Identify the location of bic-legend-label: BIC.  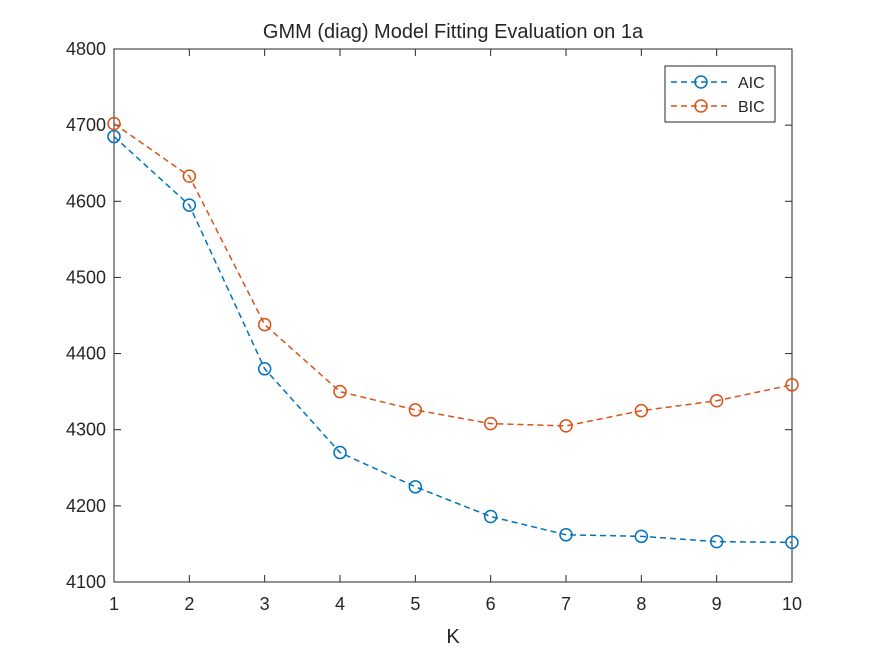
(751, 107).